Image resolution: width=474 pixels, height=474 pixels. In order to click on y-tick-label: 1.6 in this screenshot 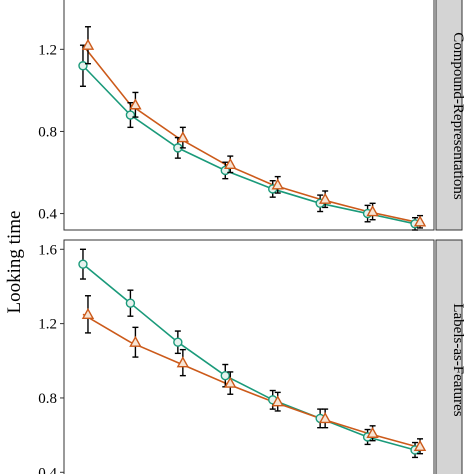, I will do `click(47, 250)`.